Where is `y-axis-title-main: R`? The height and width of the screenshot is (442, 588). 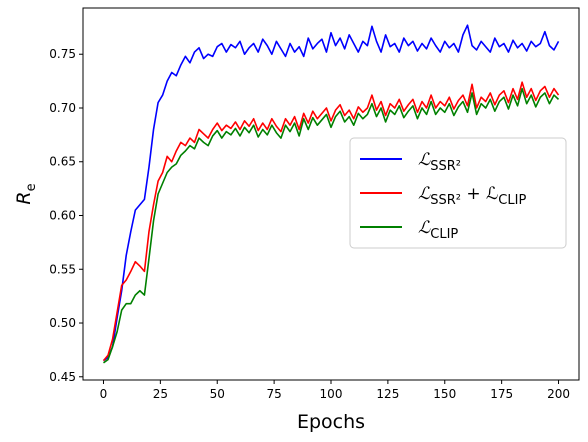 y-axis-title-main: R is located at coordinates (24, 197).